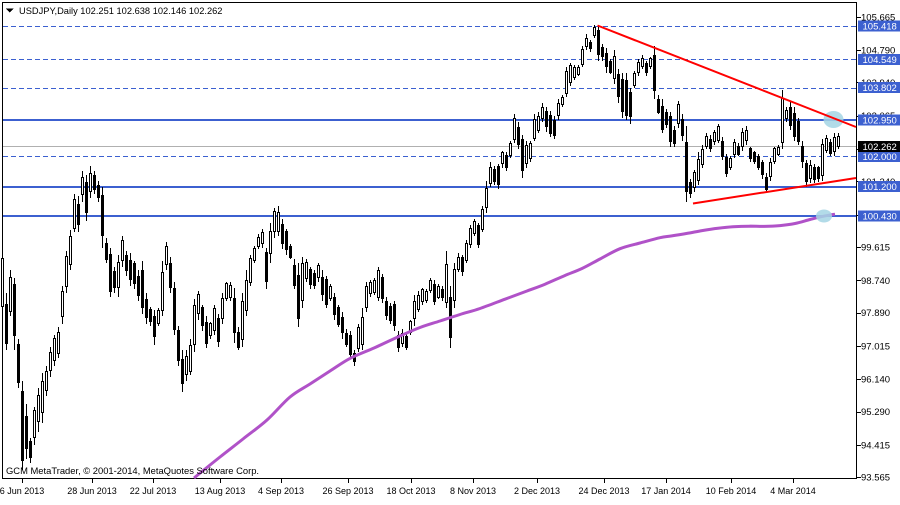 This screenshot has width=900, height=505. I want to click on svg-text: 97.890, so click(875, 313).